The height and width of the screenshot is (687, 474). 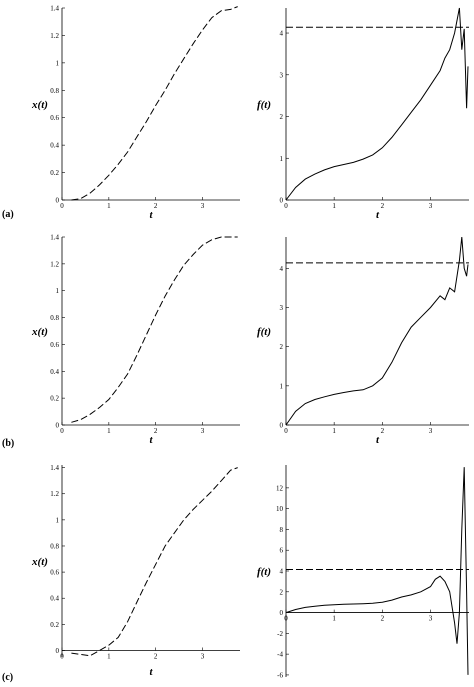 What do you see at coordinates (280, 634) in the screenshot?
I see `y-tick-label: -2` at bounding box center [280, 634].